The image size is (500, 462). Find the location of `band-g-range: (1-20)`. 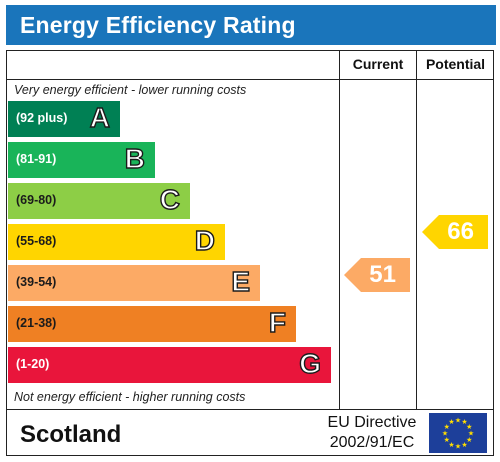

band-g-range: (1-20) is located at coordinates (33, 364).